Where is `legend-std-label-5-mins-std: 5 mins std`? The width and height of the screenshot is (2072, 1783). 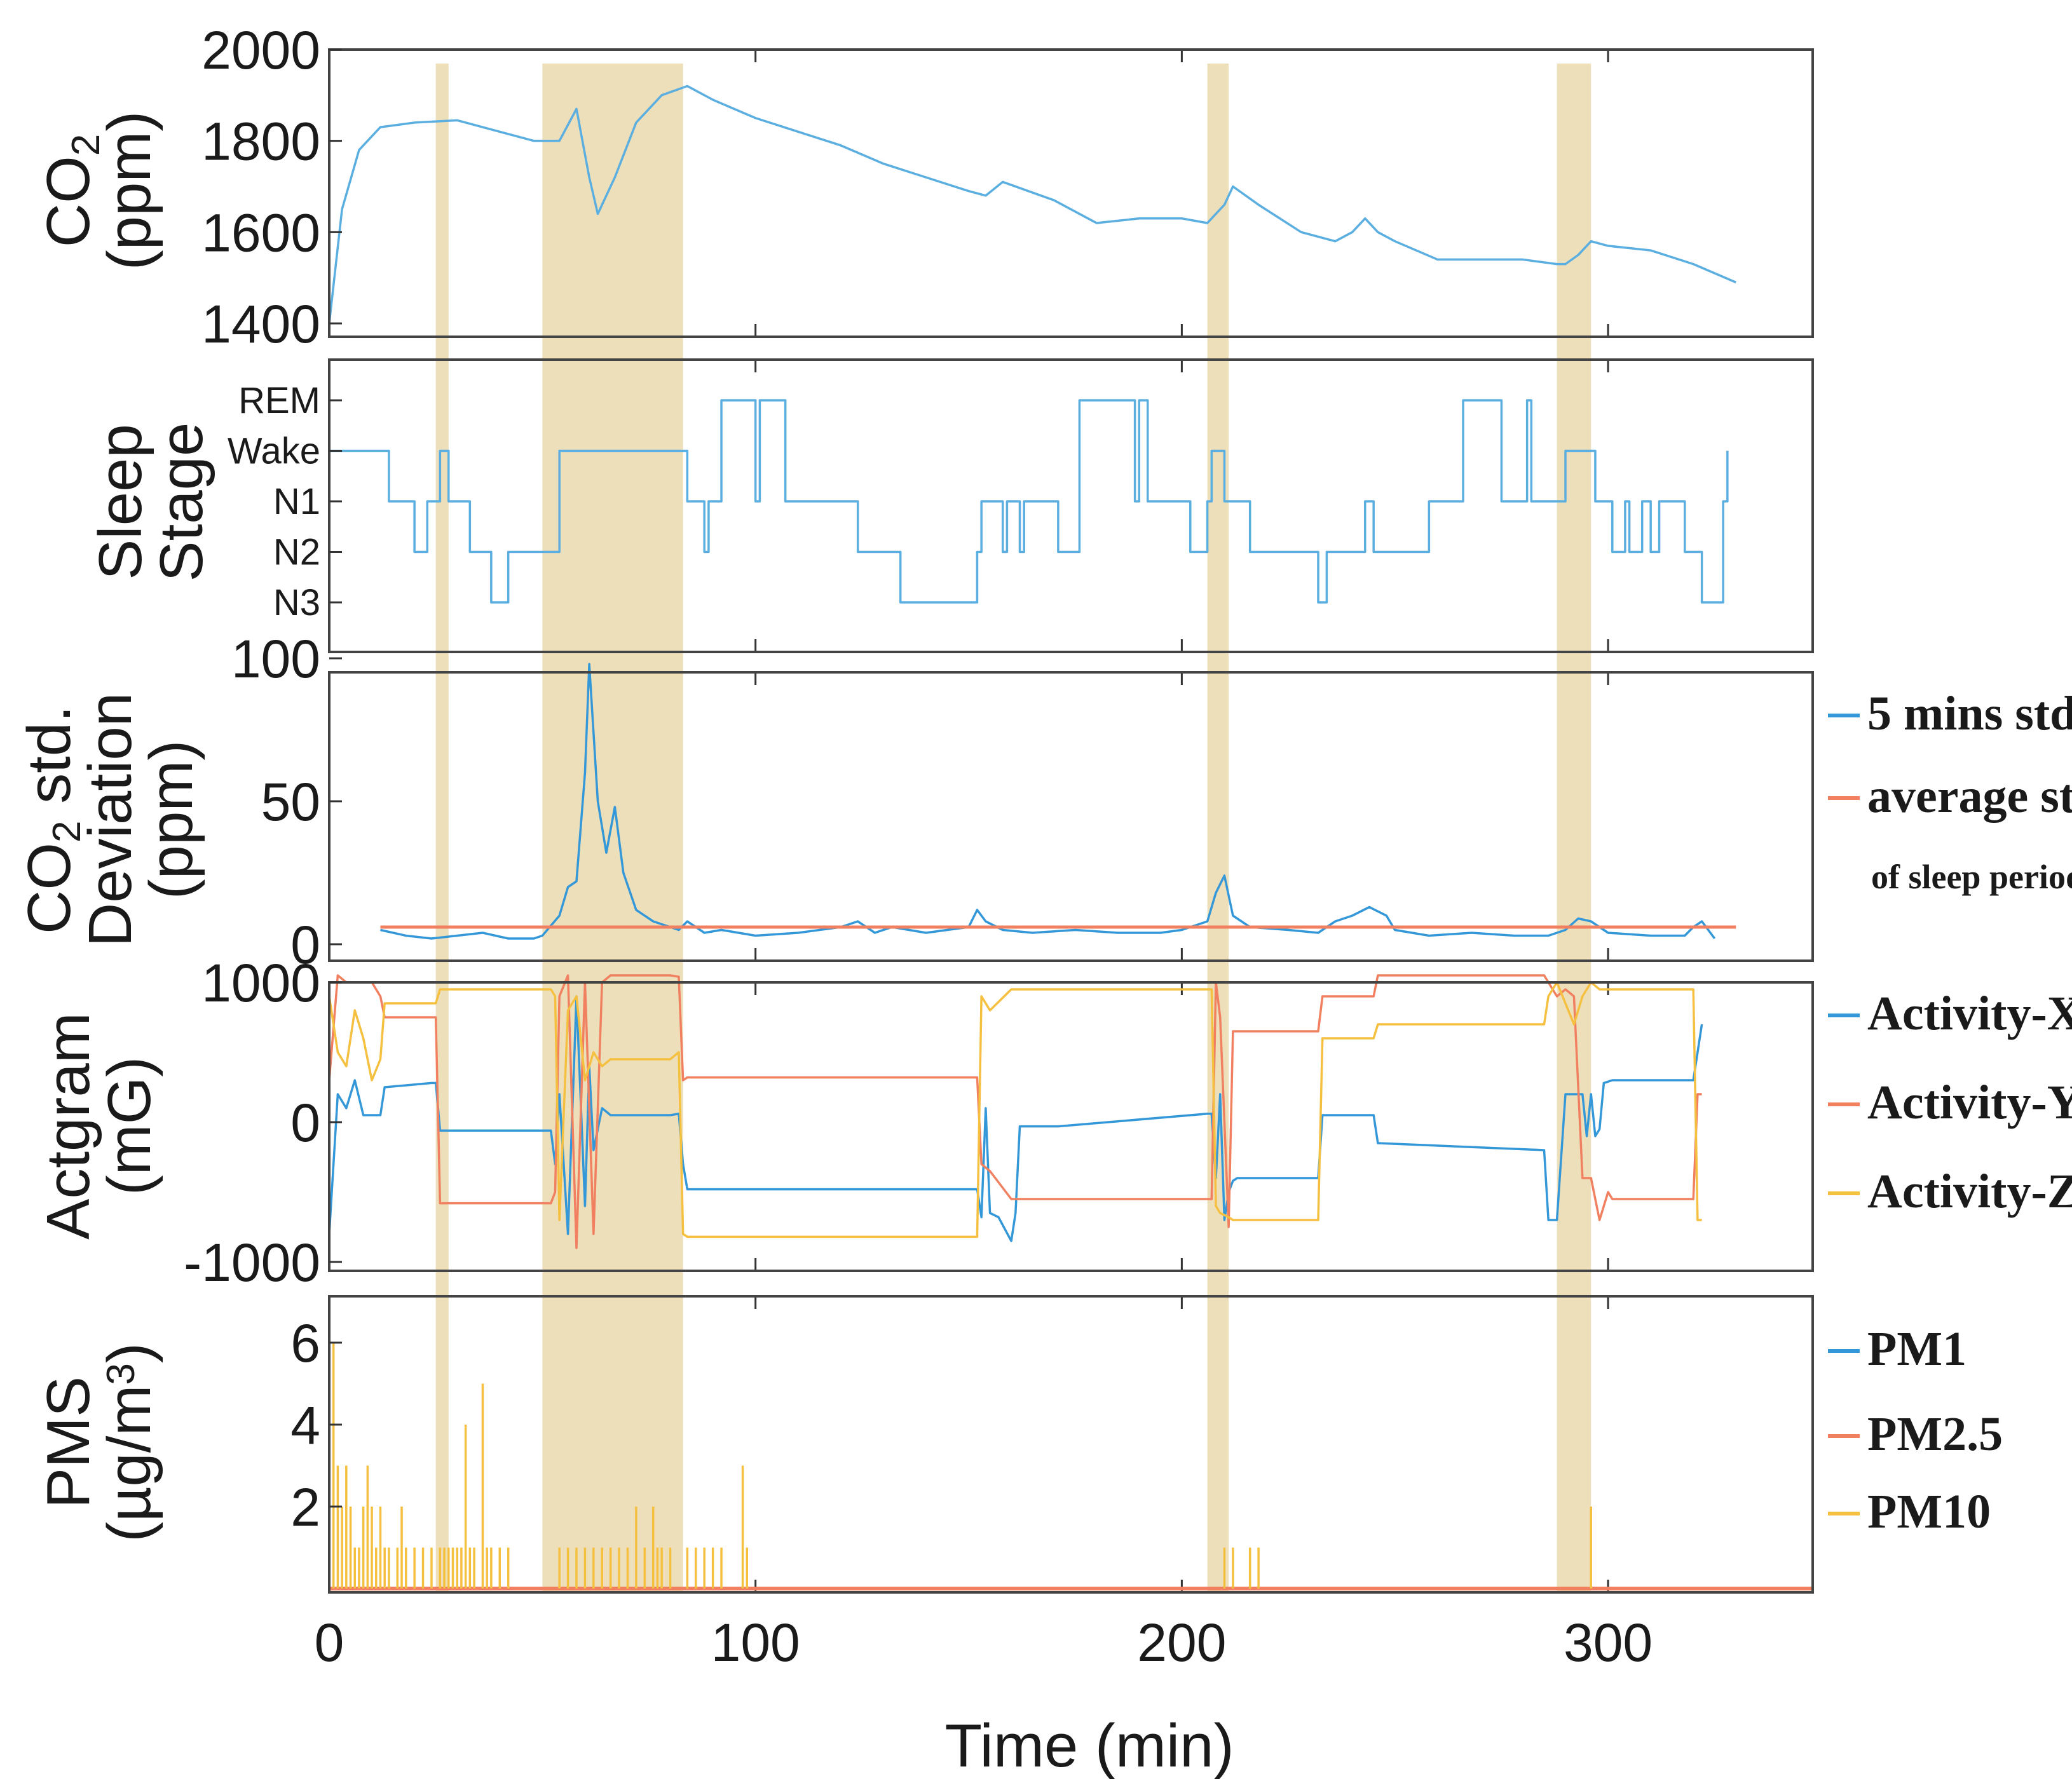
legend-std-label-5-mins-std: 5 mins std is located at coordinates (1970, 713).